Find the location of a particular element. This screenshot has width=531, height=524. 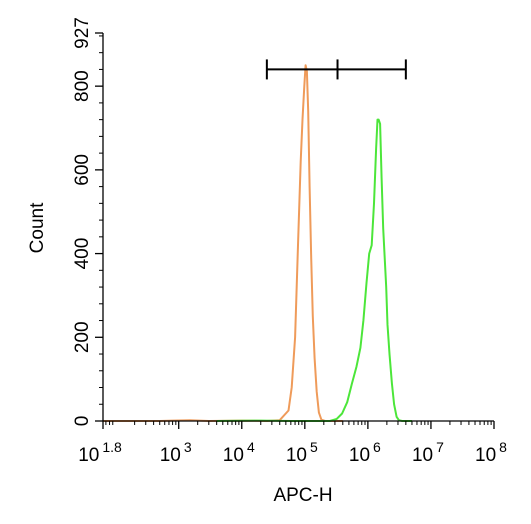

x-tick-label: 10 5 is located at coordinates (302, 452).